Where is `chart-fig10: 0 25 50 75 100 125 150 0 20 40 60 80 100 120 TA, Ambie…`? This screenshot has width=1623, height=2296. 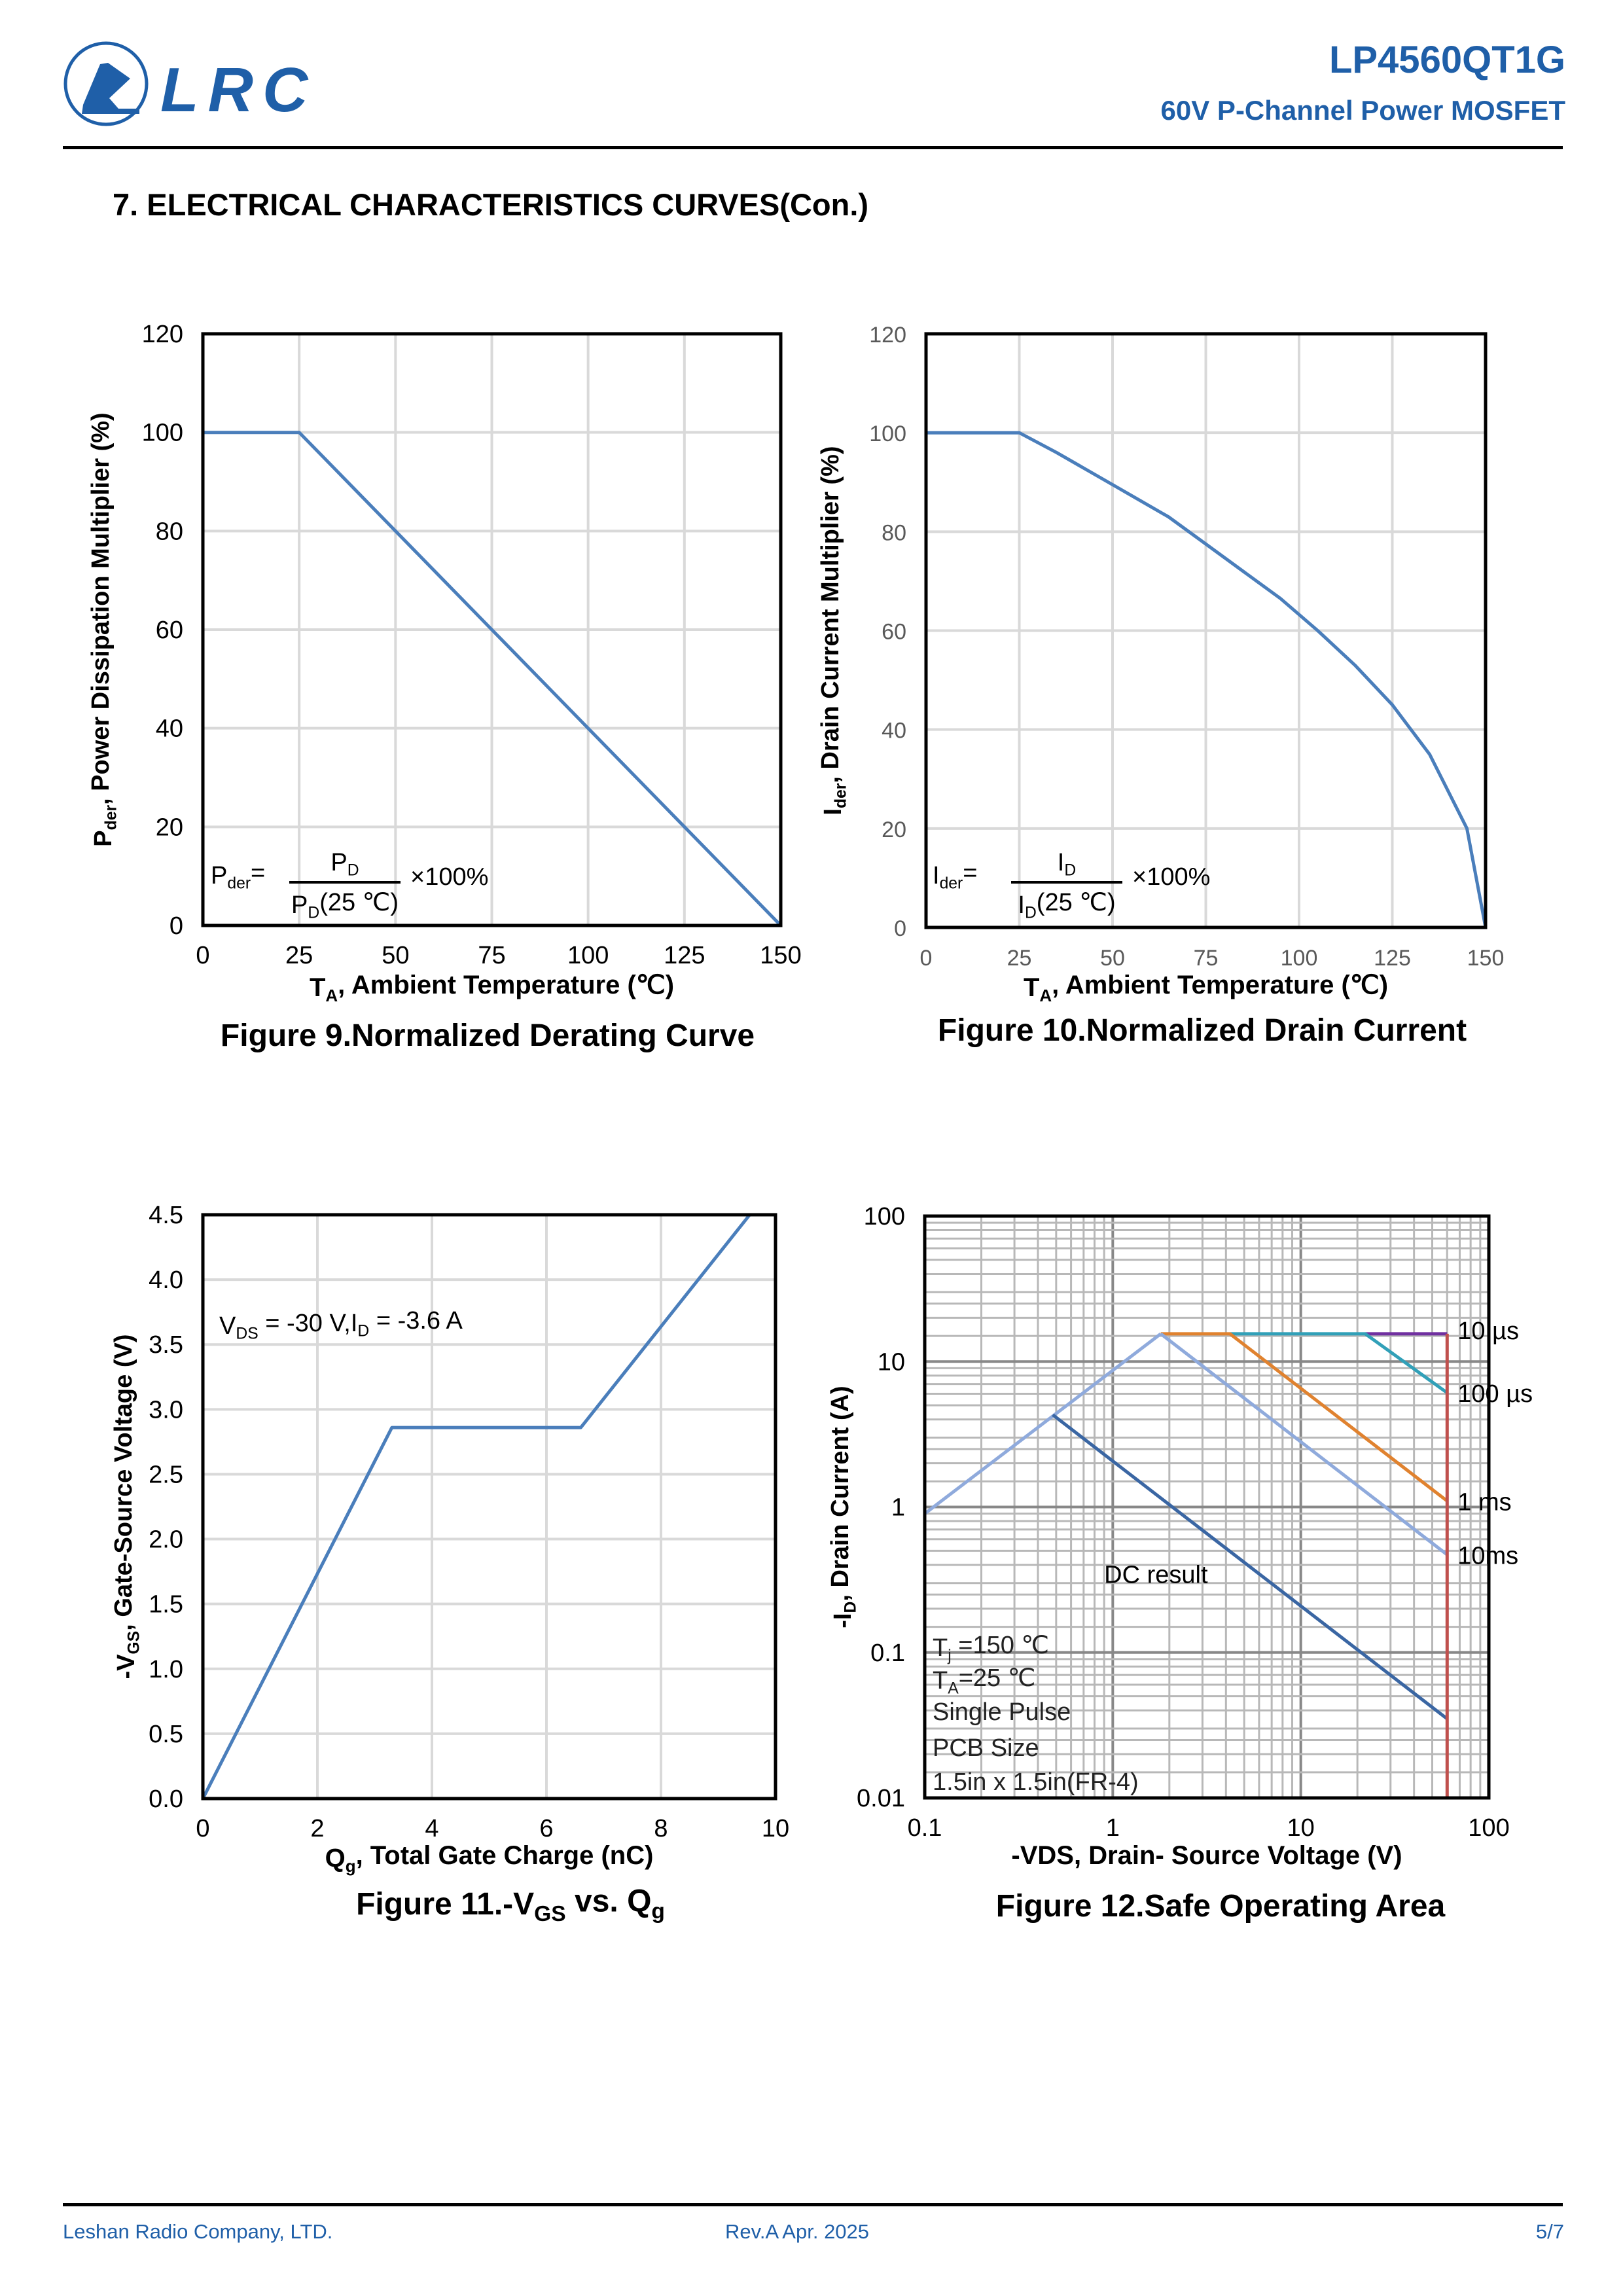 chart-fig10: 0 25 50 75 100 125 150 0 20 40 60 80 100 120 TA, Ambie… is located at coordinates (1160, 685).